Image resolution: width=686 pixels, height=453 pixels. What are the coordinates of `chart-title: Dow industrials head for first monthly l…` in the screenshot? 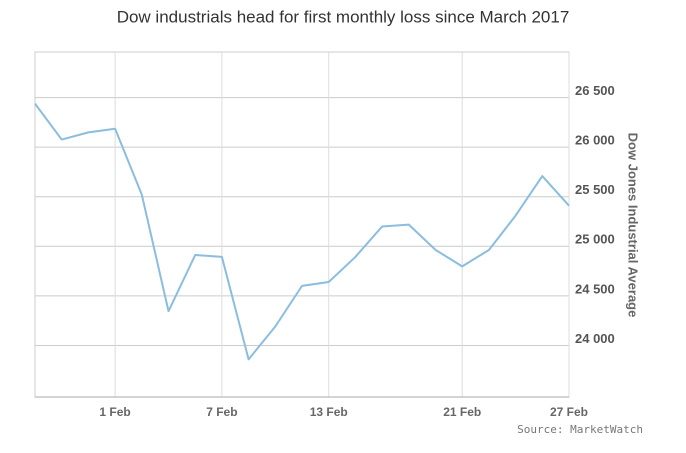 It's located at (343, 16).